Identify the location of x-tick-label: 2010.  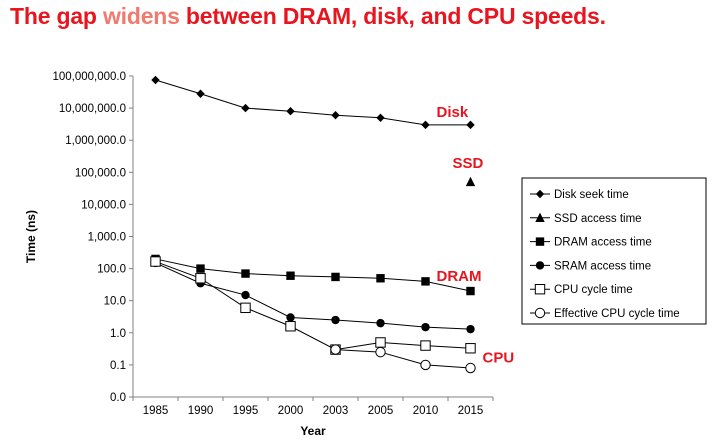
(426, 411).